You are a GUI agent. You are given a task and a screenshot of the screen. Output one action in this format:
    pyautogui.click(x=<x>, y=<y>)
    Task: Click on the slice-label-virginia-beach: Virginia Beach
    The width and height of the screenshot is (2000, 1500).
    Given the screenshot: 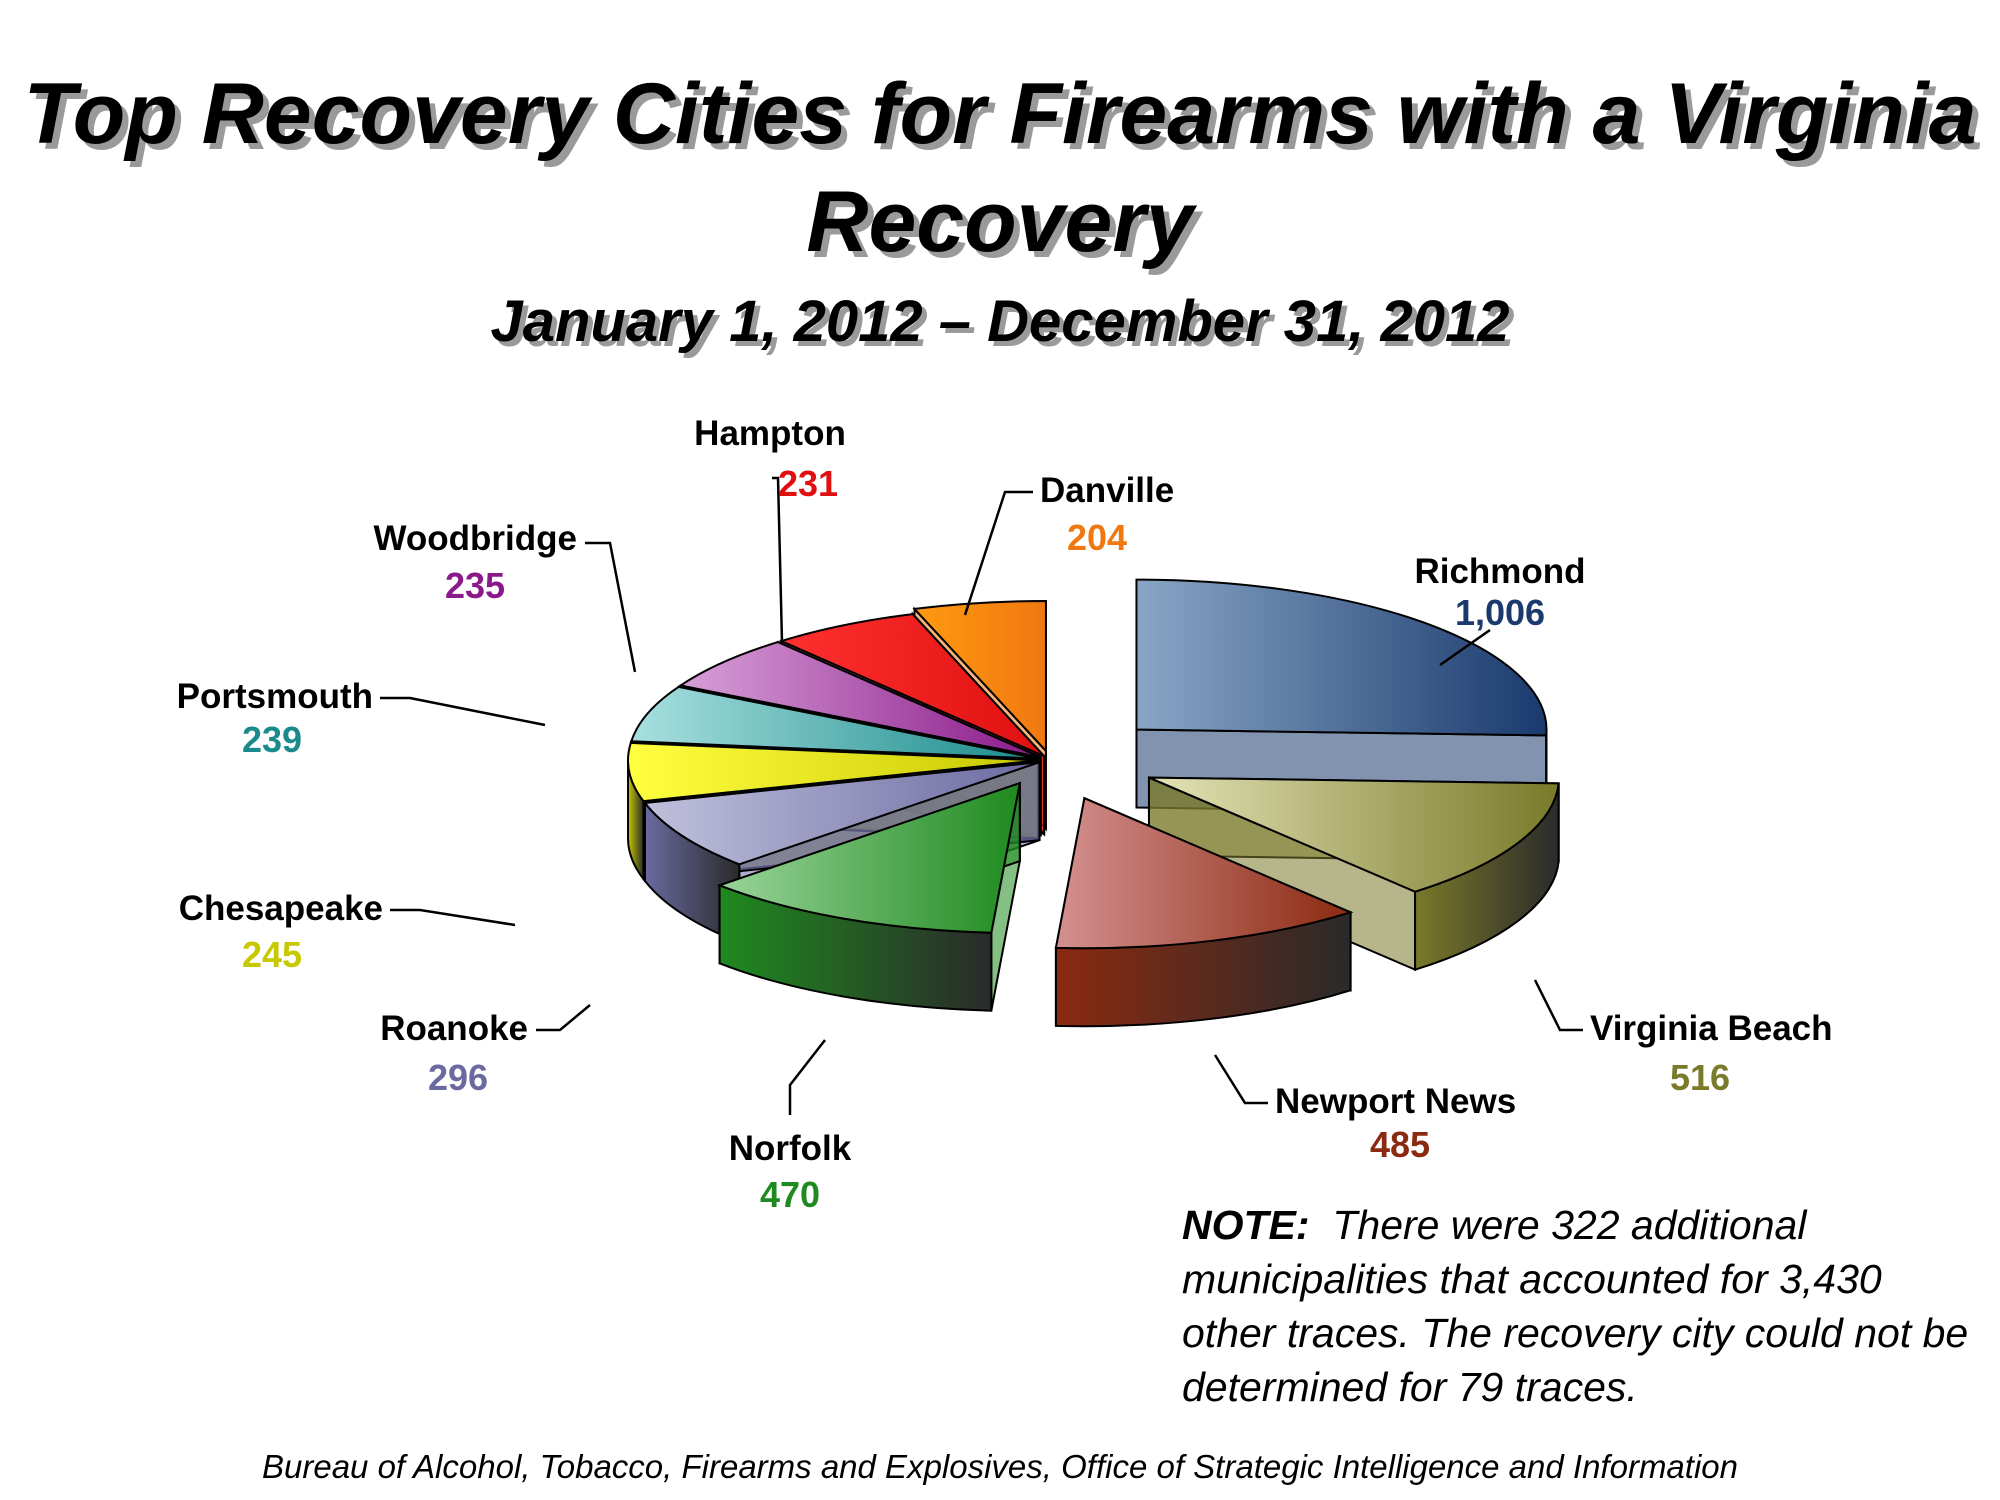 What is the action you would take?
    pyautogui.click(x=1711, y=1028)
    